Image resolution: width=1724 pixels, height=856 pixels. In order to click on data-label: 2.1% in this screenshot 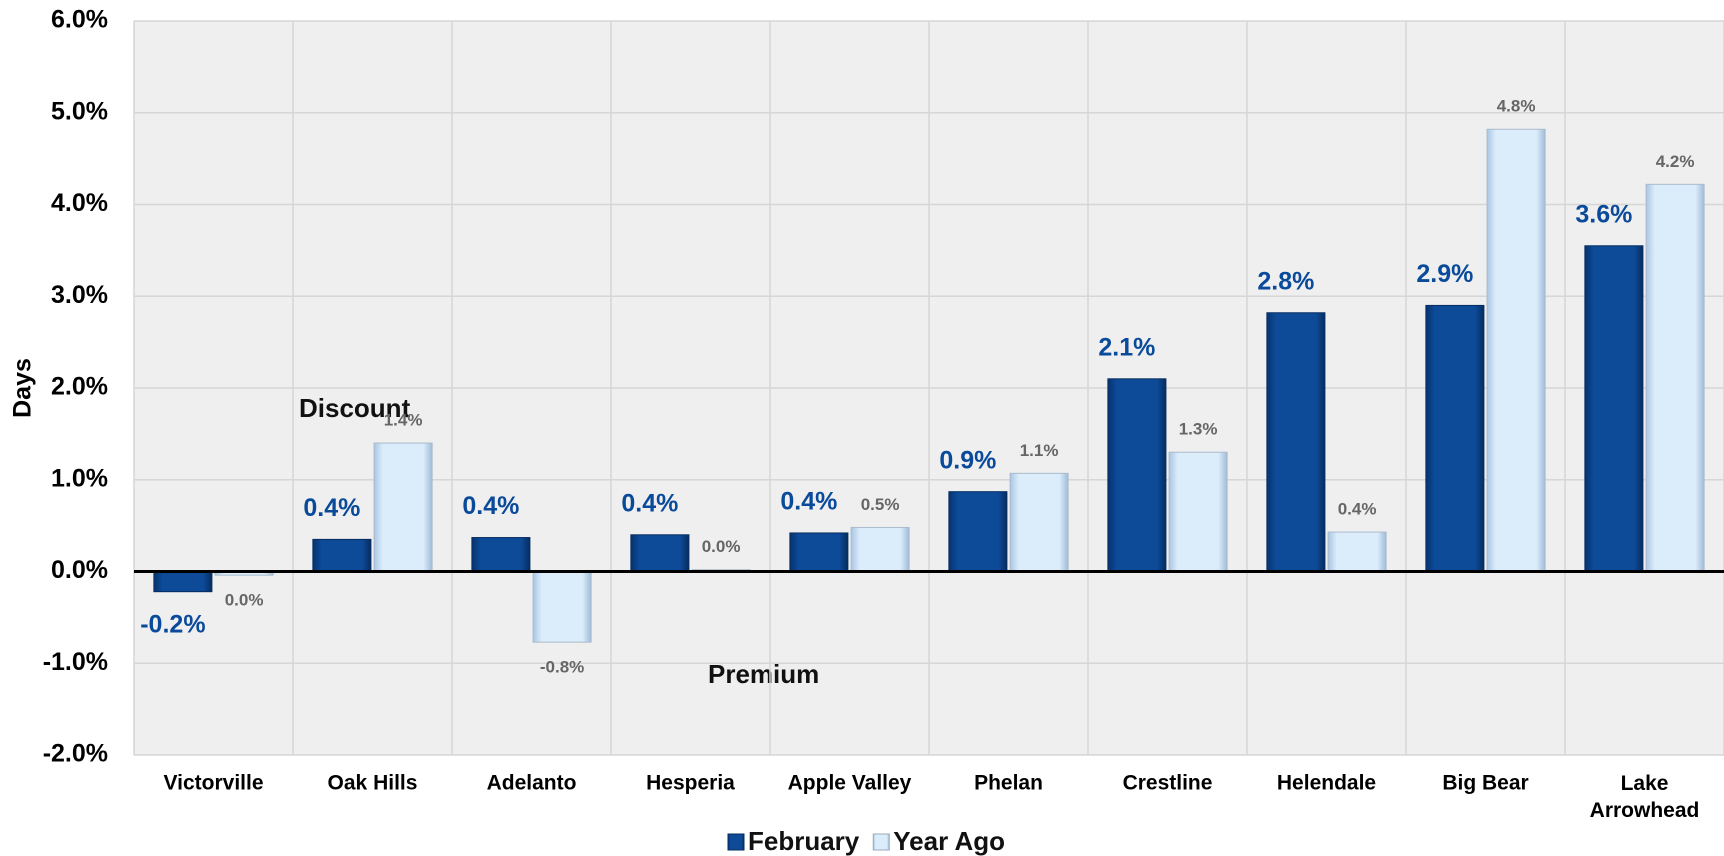, I will do `click(1126, 347)`.